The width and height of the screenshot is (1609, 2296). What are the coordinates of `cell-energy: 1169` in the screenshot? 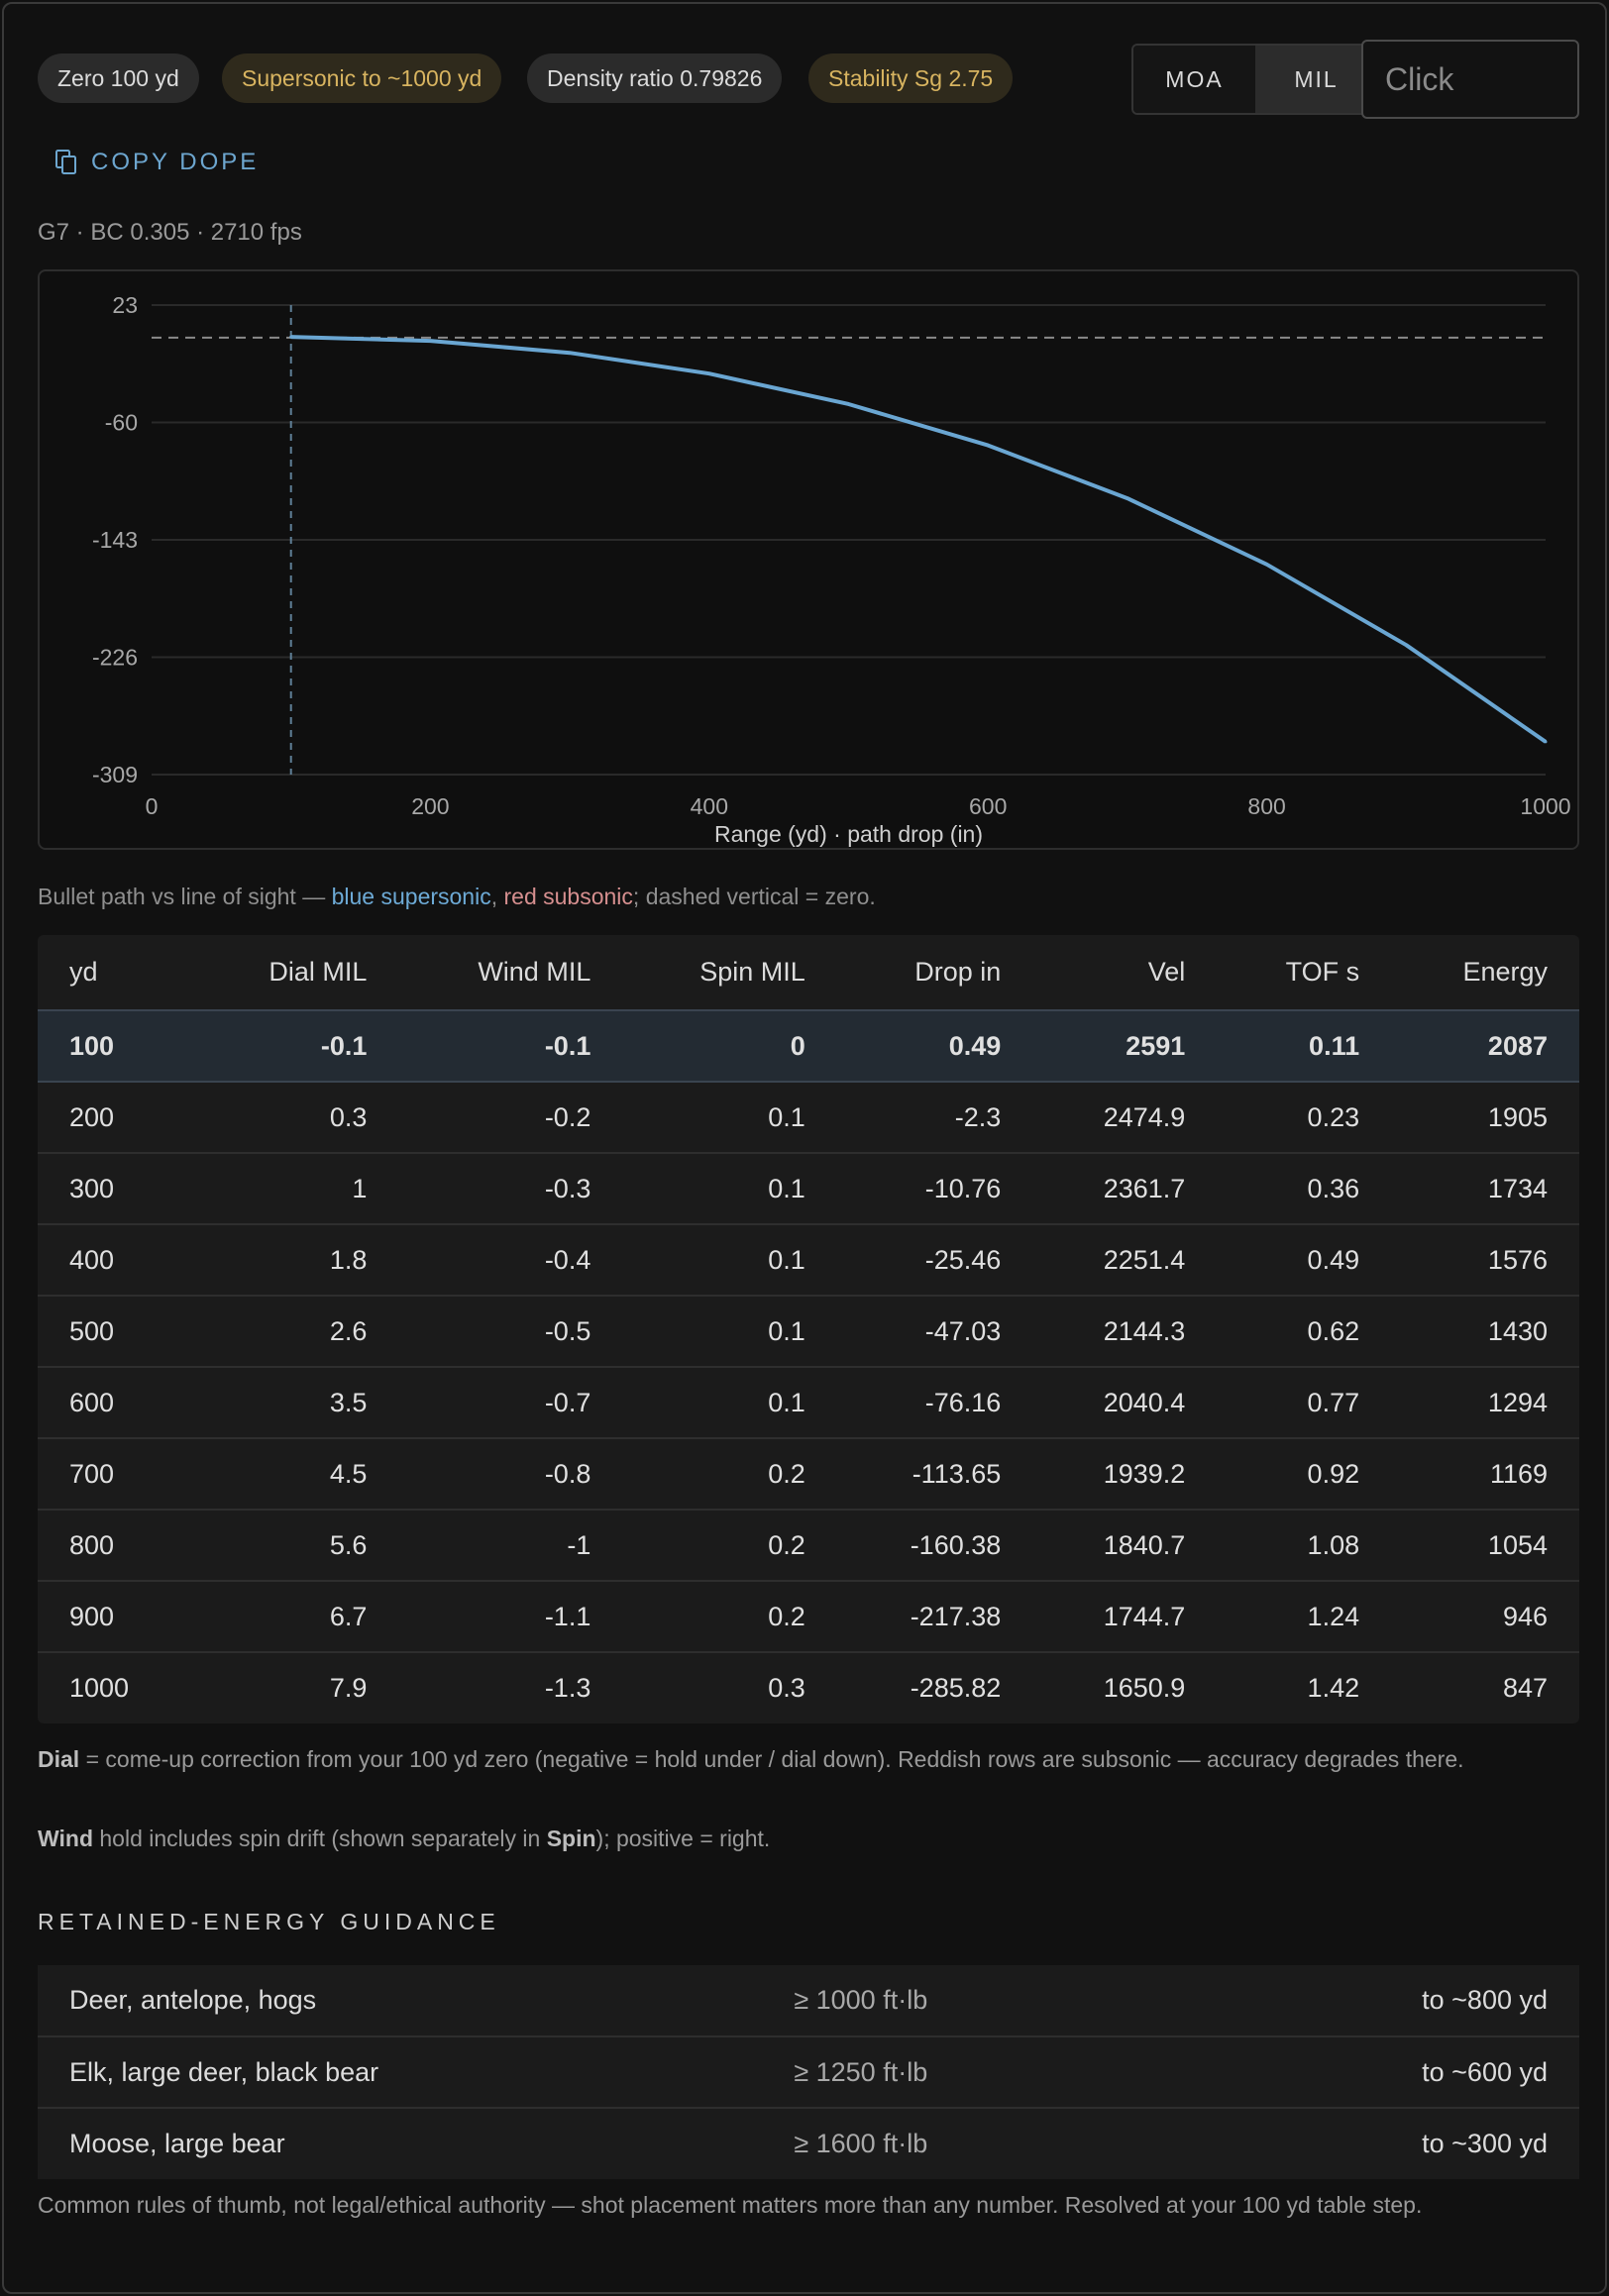 It's located at (1518, 1473).